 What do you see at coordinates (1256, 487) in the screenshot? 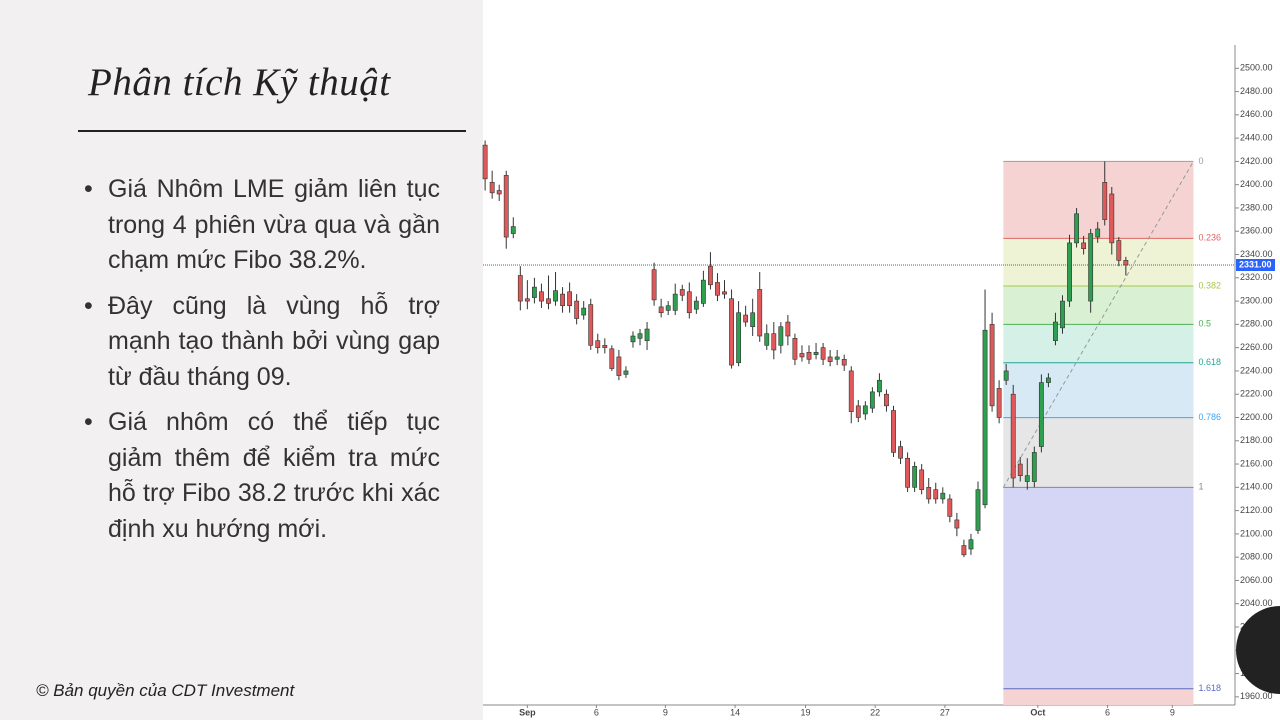
I see `y-tick-label: 2140.00` at bounding box center [1256, 487].